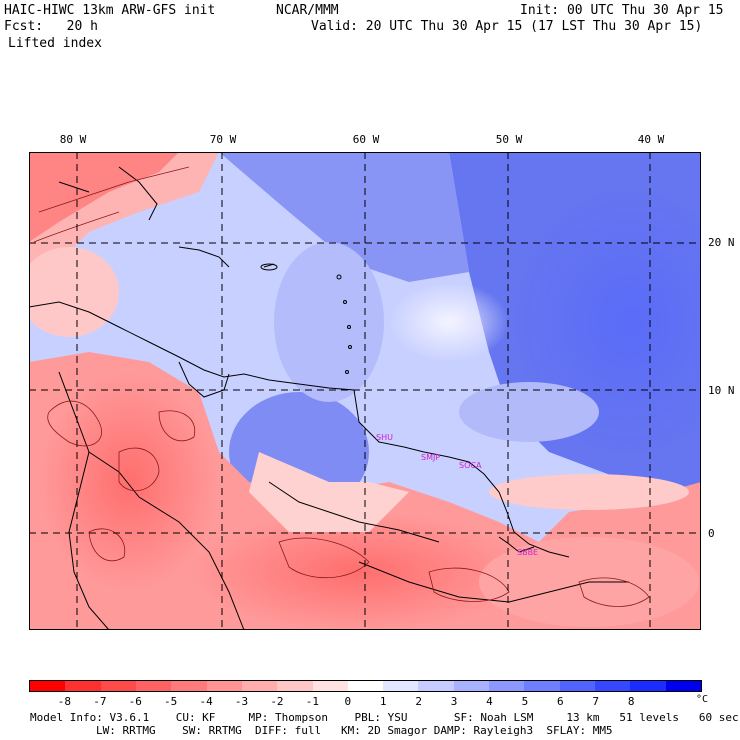 This screenshot has width=740, height=740. I want to click on islands, so click(306, 318).